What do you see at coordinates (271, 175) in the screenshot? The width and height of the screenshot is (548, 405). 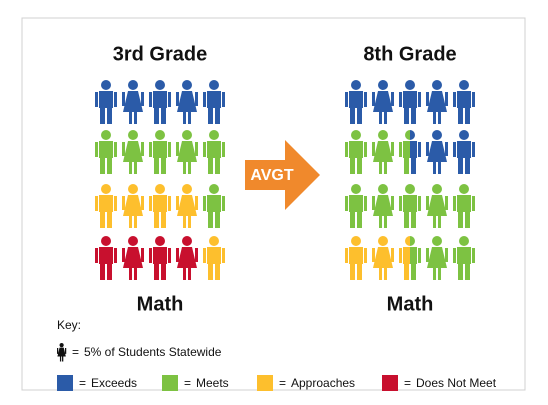 I see `arrow-label: AVGT` at bounding box center [271, 175].